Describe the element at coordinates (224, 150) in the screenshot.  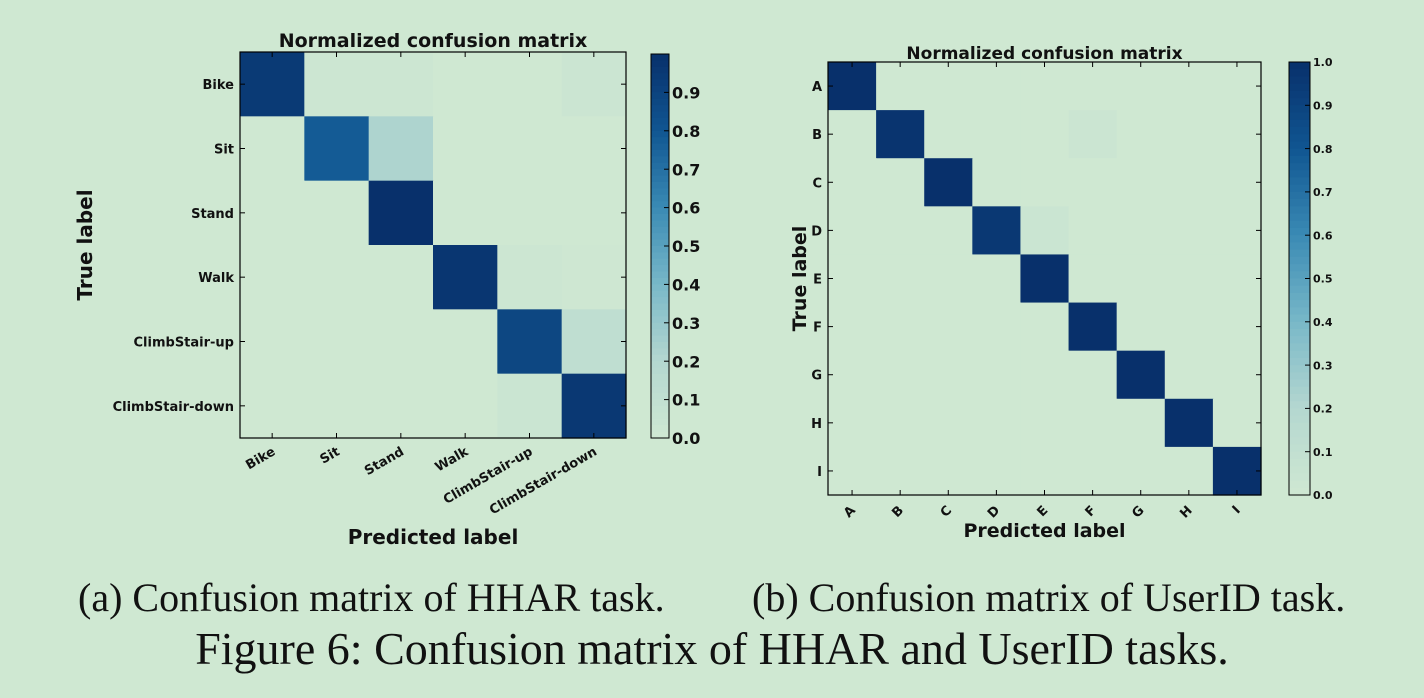
I see `y-tick-label: Sit` at that location.